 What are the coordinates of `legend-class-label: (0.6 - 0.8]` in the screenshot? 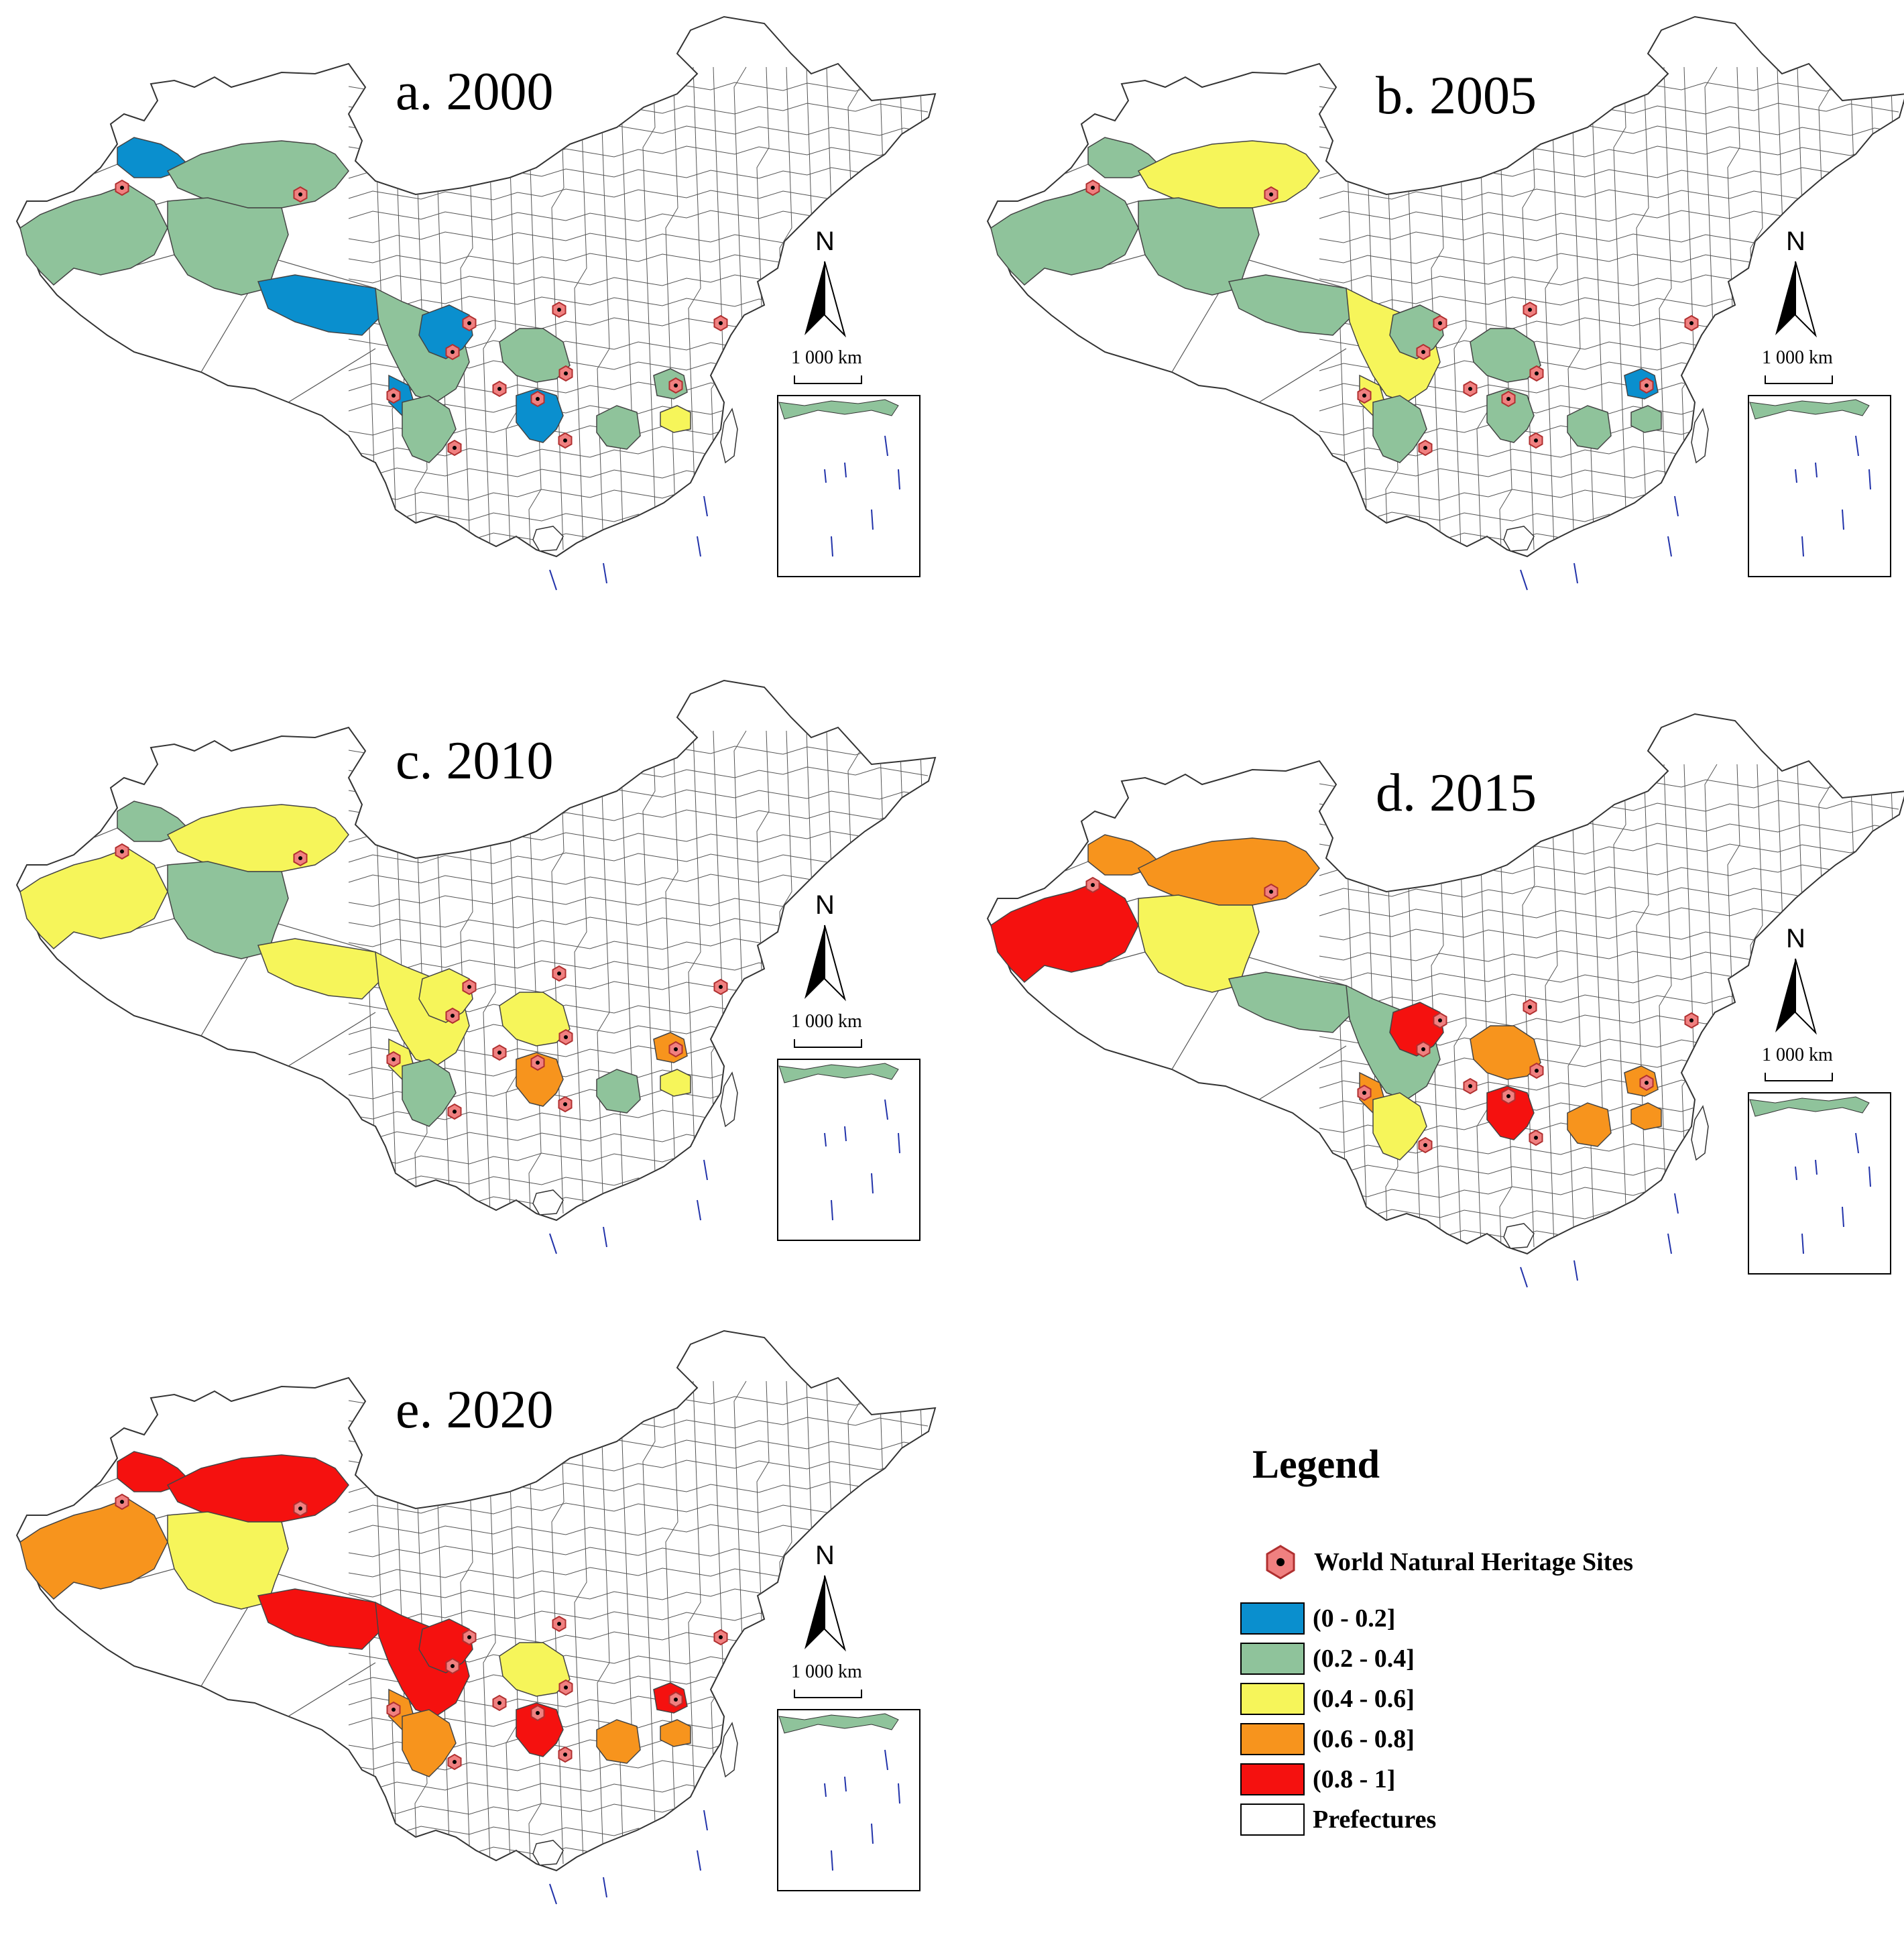 It's located at (1364, 1739).